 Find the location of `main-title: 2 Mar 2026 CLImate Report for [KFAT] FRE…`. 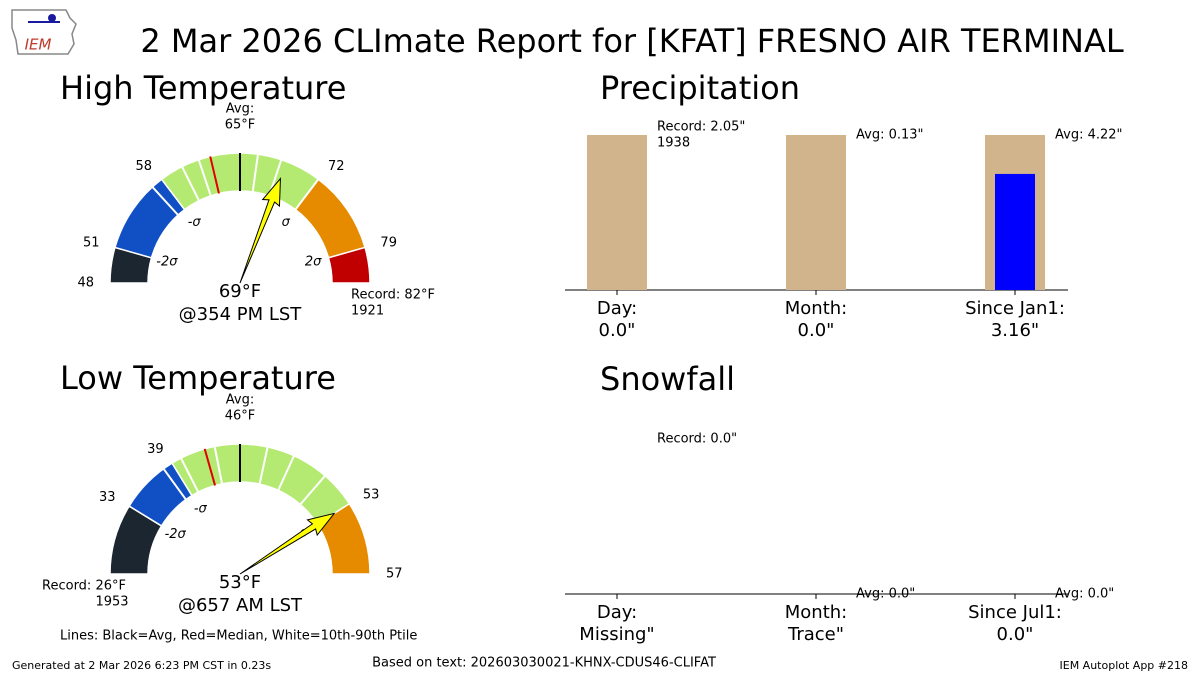

main-title: 2 Mar 2026 CLImate Report for [KFAT] FRE… is located at coordinates (632, 41).